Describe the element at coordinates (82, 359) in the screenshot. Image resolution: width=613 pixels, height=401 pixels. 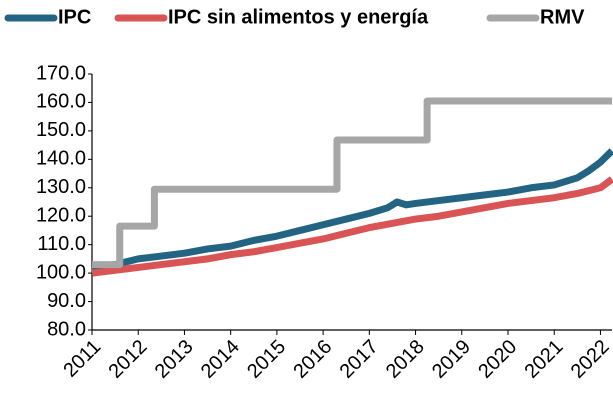
I see `x-tick-label: 2011` at that location.